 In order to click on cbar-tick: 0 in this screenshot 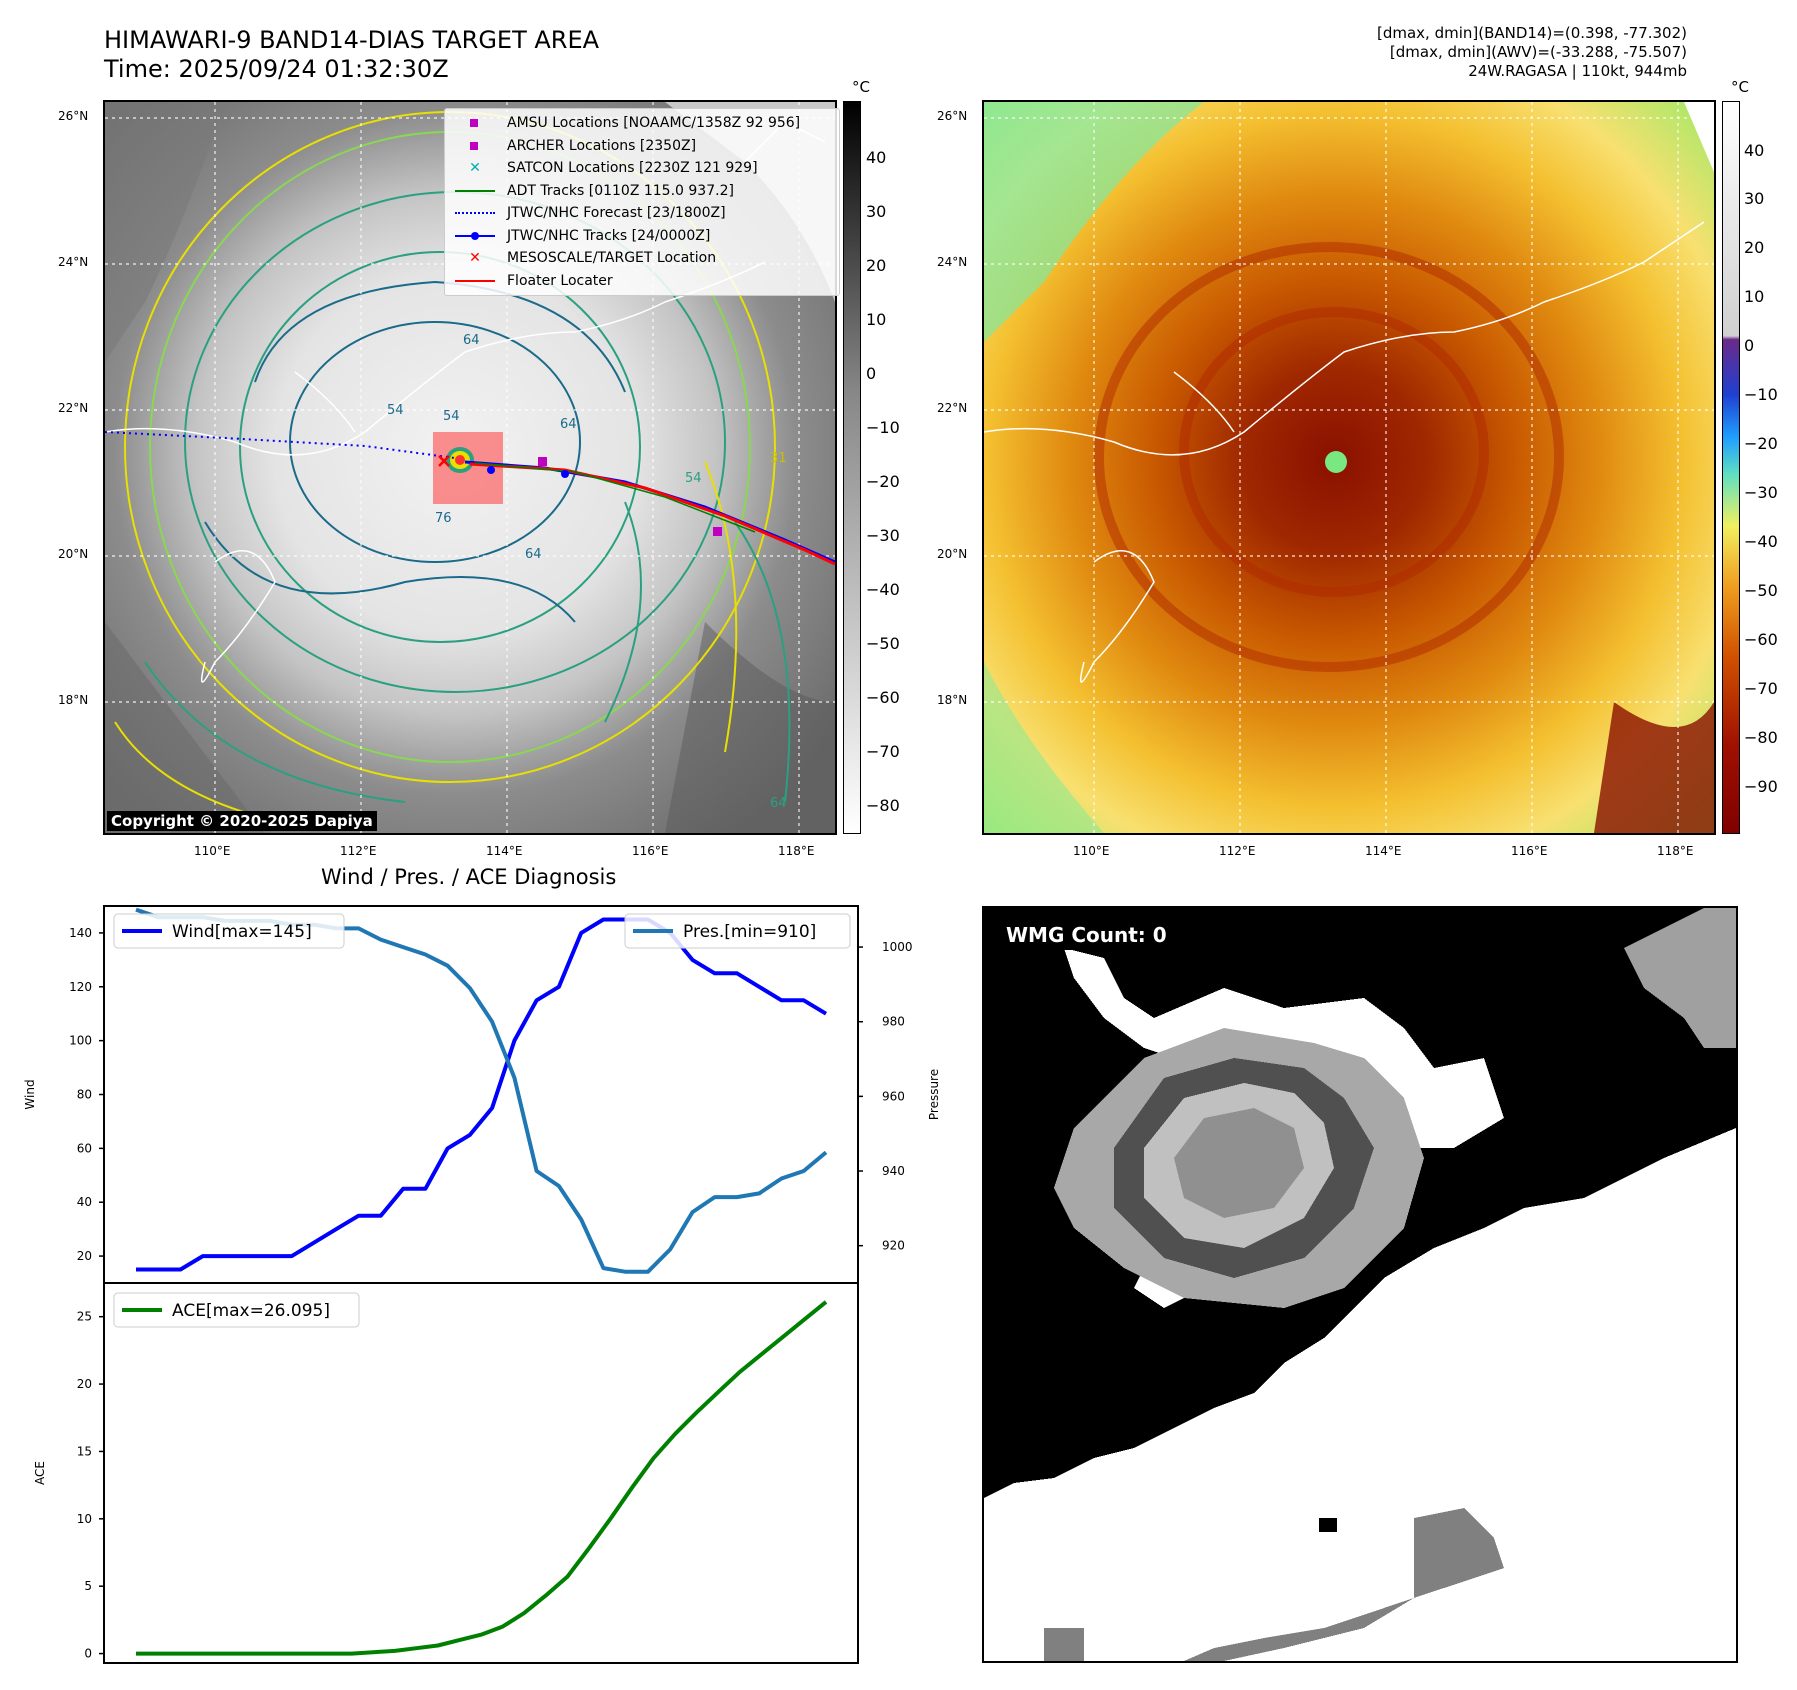, I will do `click(1749, 345)`.